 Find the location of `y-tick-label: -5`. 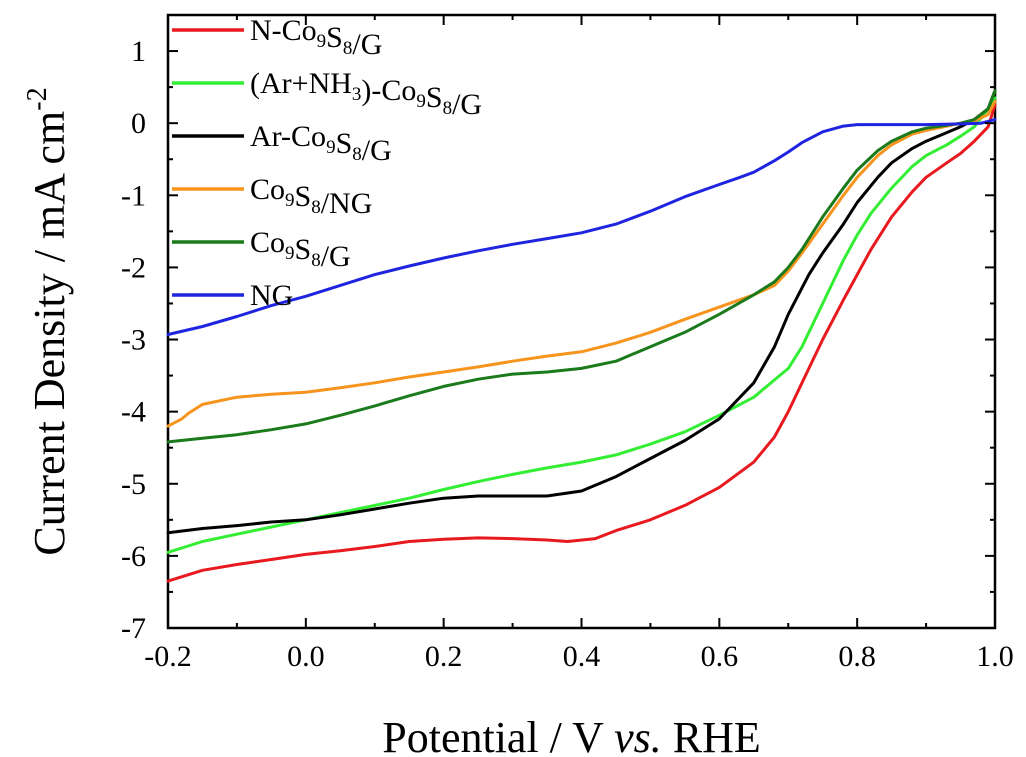

y-tick-label: -5 is located at coordinates (133, 484).